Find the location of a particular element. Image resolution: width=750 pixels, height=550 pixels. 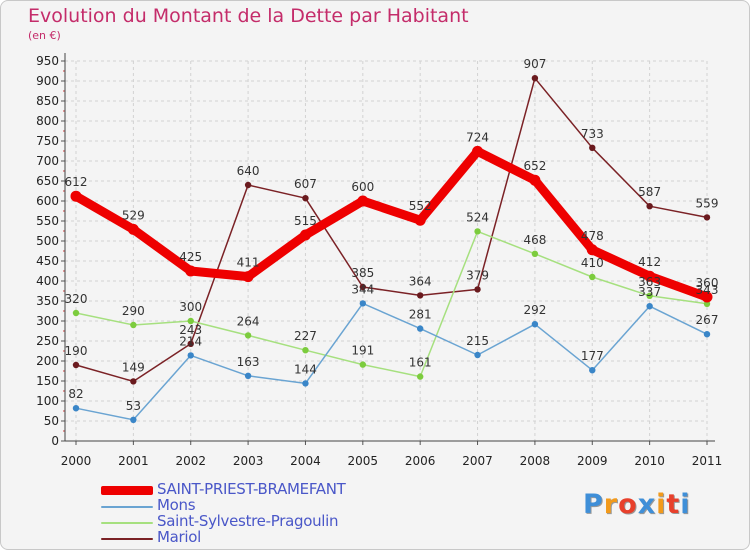

x-tick-label: 2005 is located at coordinates (363, 461).